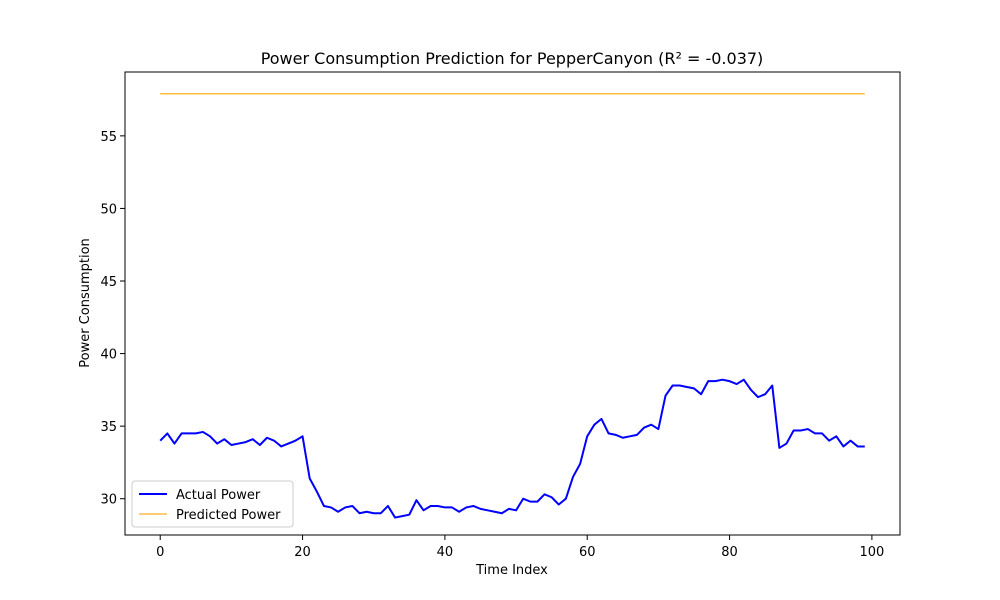  I want to click on x-tick-label: 100, so click(871, 552).